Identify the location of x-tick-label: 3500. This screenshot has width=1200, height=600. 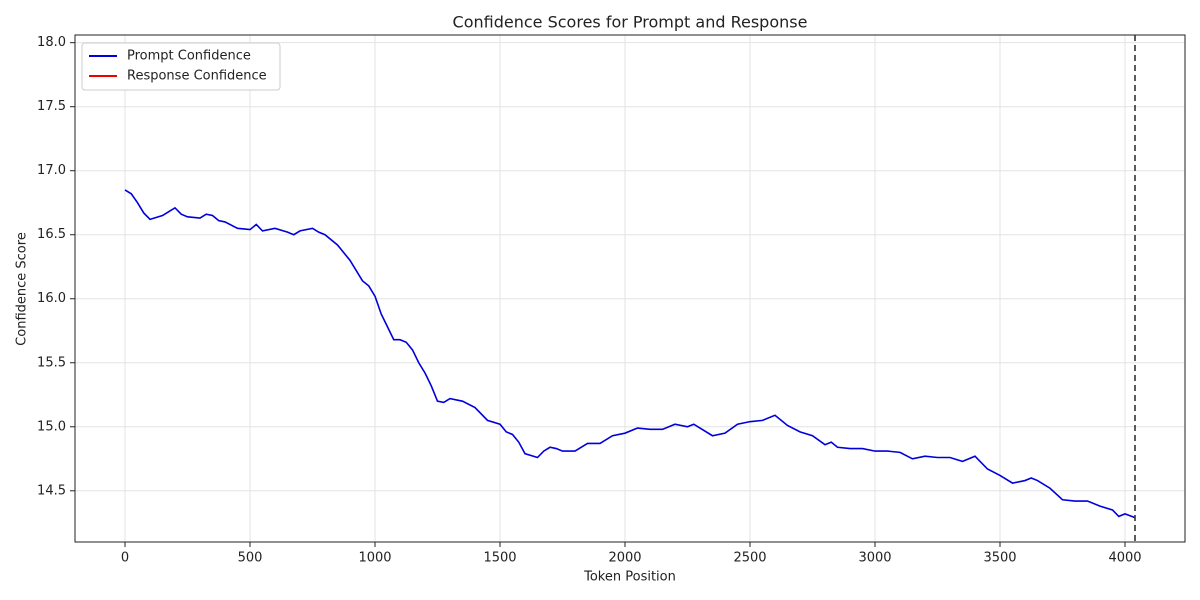
(999, 558).